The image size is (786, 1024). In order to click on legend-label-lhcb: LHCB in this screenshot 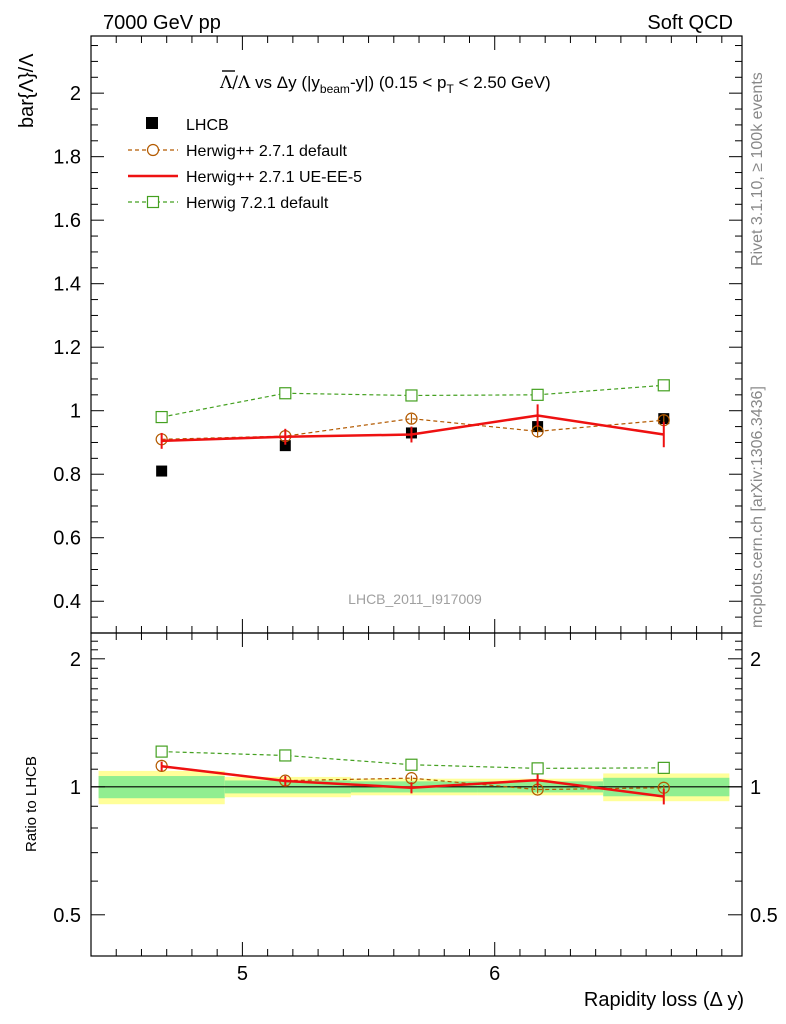, I will do `click(207, 125)`.